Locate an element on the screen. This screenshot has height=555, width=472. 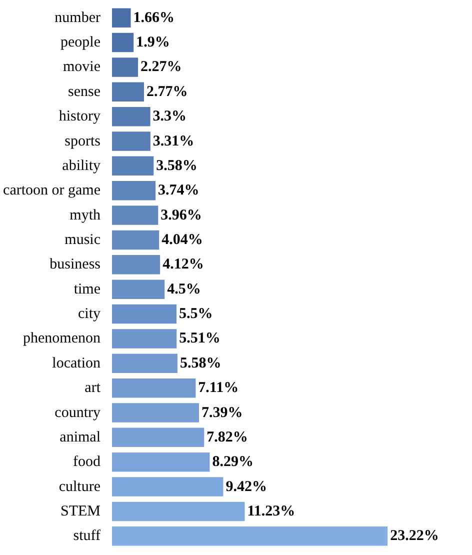
data-label: 2.77% is located at coordinates (167, 92).